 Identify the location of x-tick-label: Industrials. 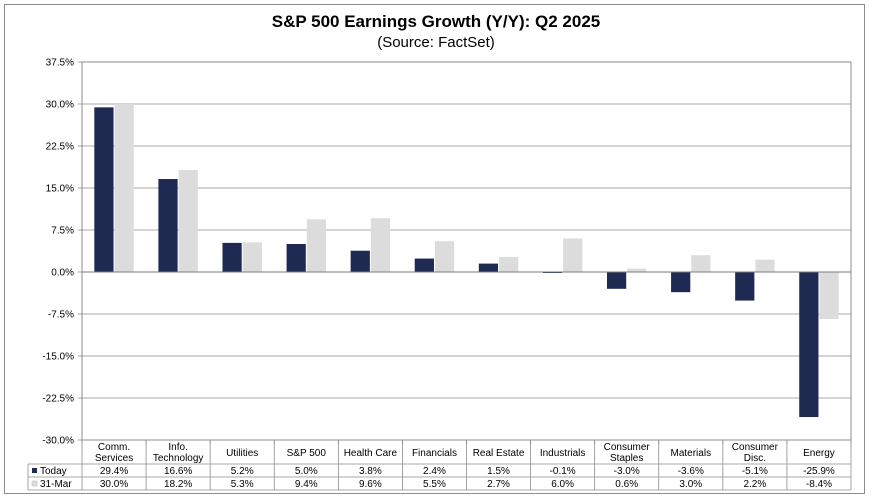
(563, 453).